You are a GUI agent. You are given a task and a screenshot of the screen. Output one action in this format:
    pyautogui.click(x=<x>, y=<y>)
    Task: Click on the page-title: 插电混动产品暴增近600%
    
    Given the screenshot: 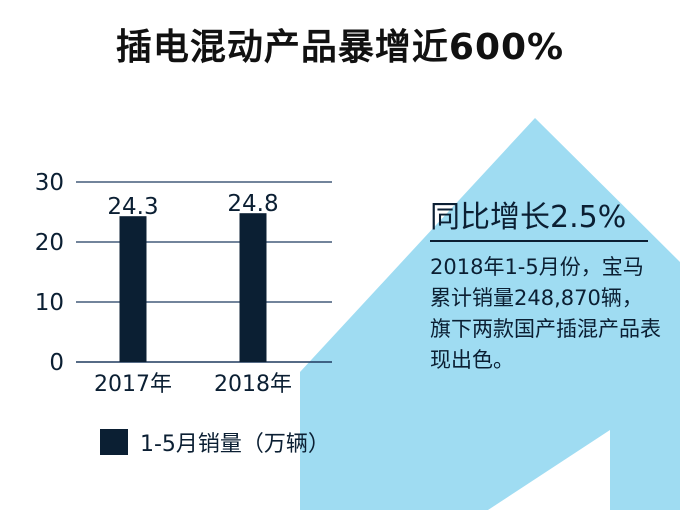 What is the action you would take?
    pyautogui.click(x=340, y=47)
    